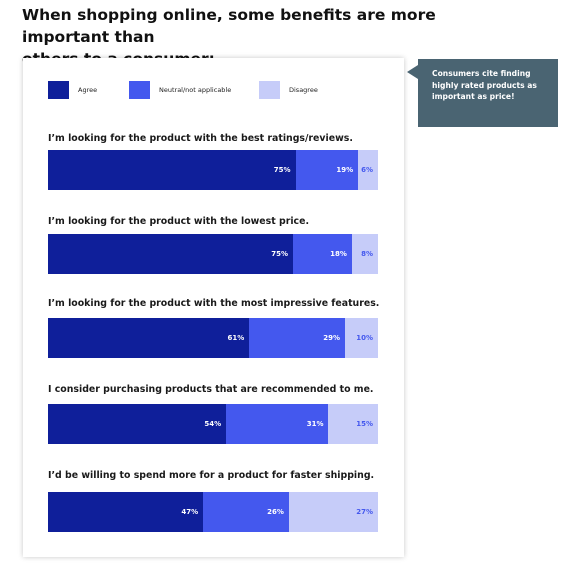 This screenshot has height=585, width=571. Describe the element at coordinates (126, 512) in the screenshot. I see `bar-segment-agree: 47%` at that location.